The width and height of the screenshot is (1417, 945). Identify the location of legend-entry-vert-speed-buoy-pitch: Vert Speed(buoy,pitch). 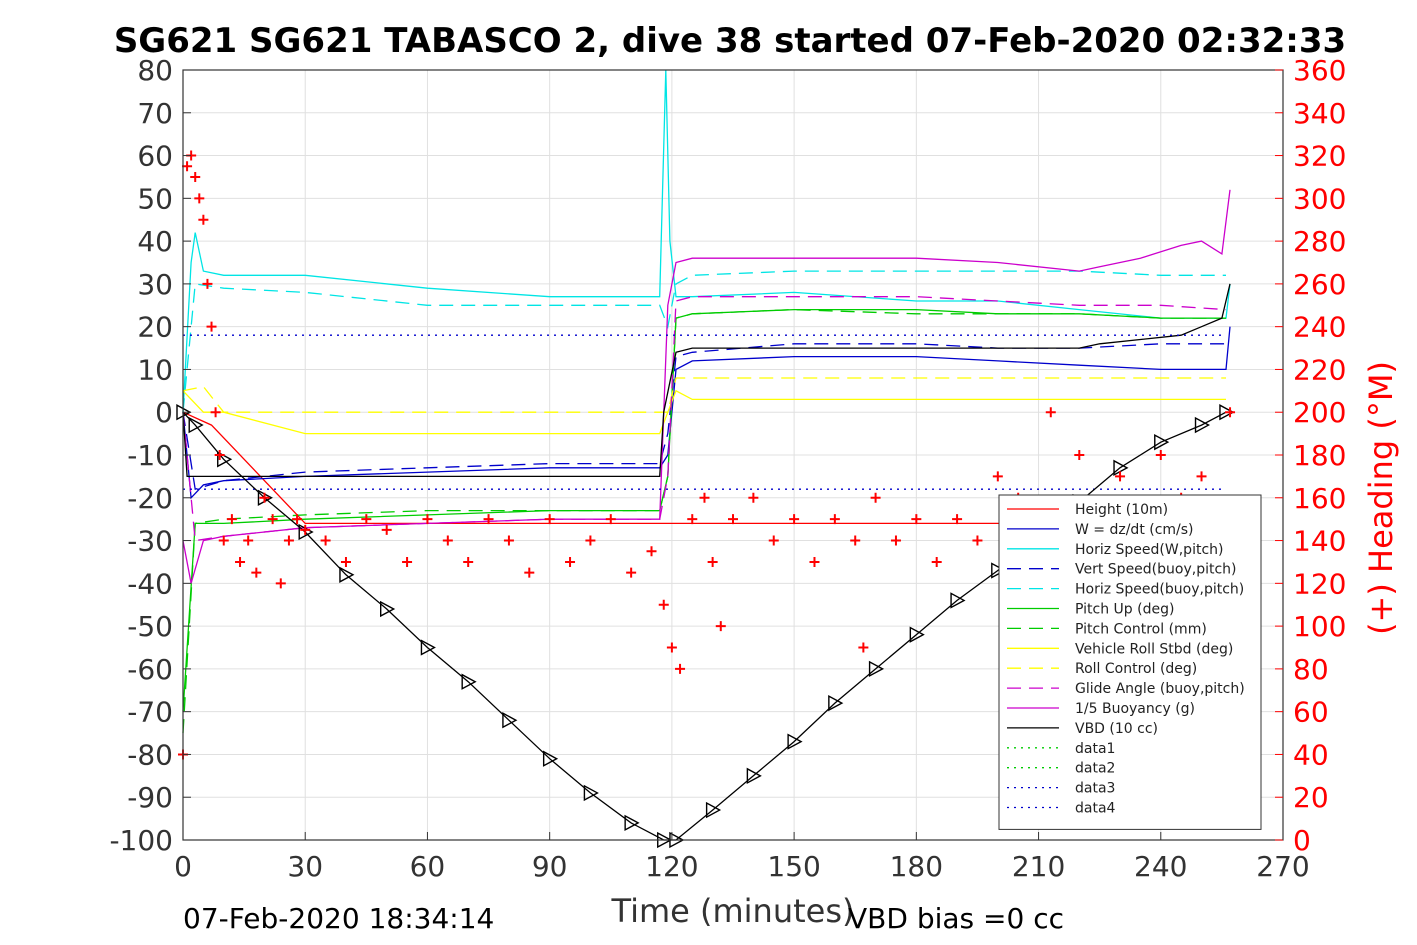
(1156, 570).